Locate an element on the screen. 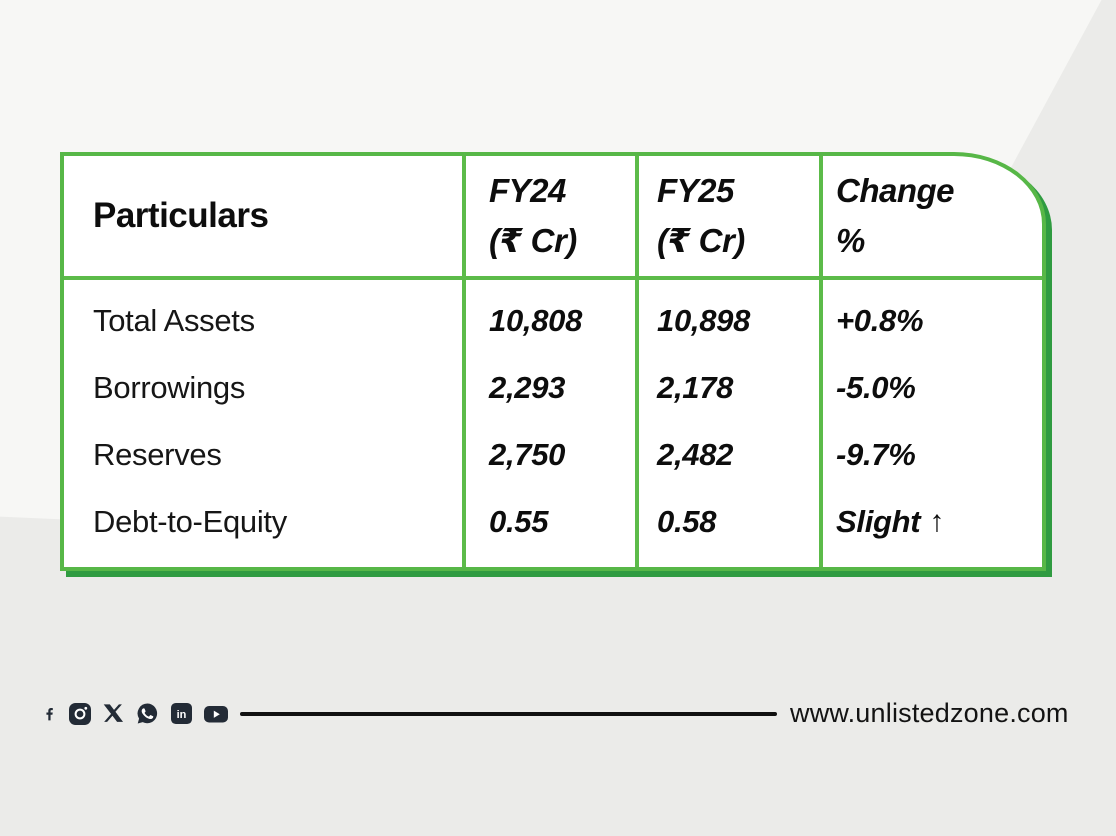 The image size is (1116, 836). svg-text: in is located at coordinates (182, 715).